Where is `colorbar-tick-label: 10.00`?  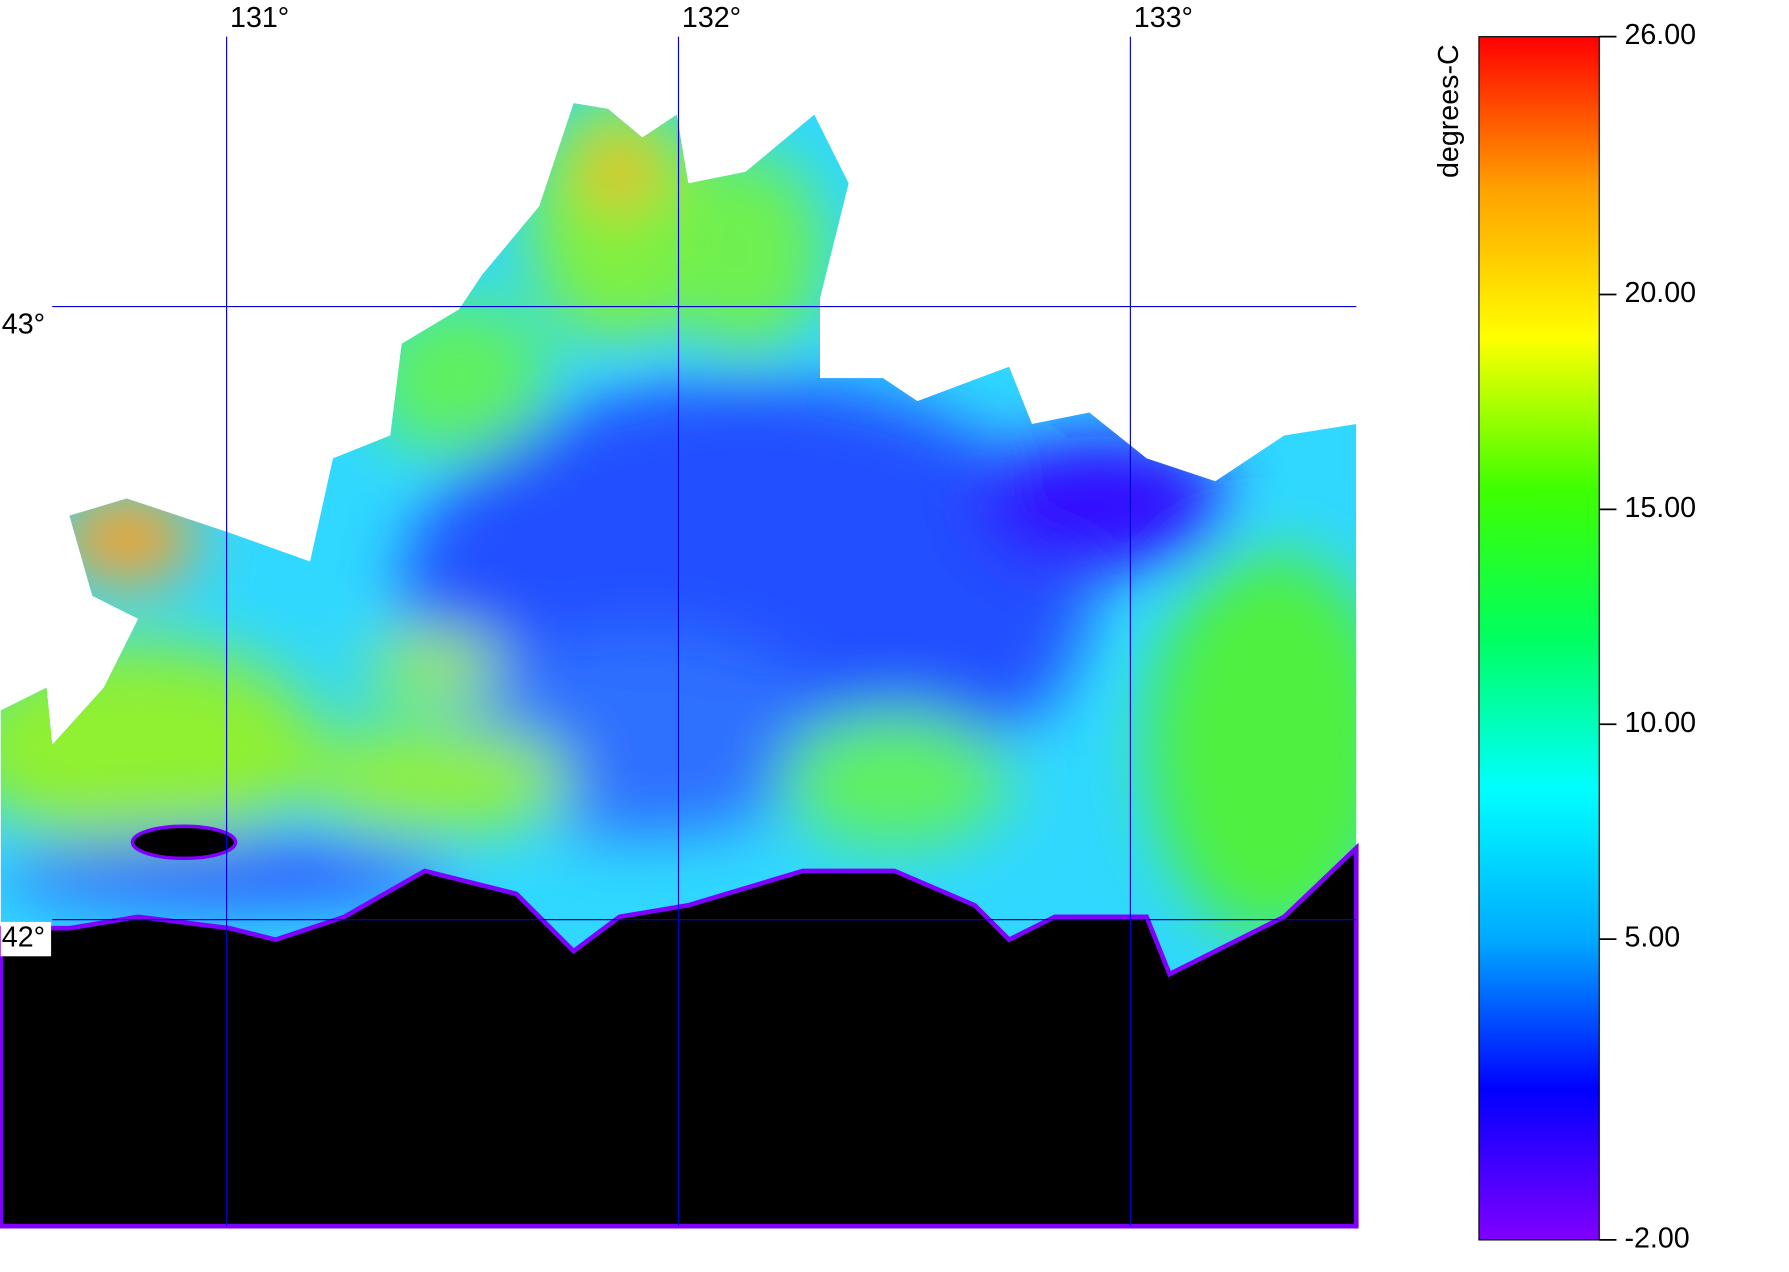
colorbar-tick-label: 10.00 is located at coordinates (1660, 723).